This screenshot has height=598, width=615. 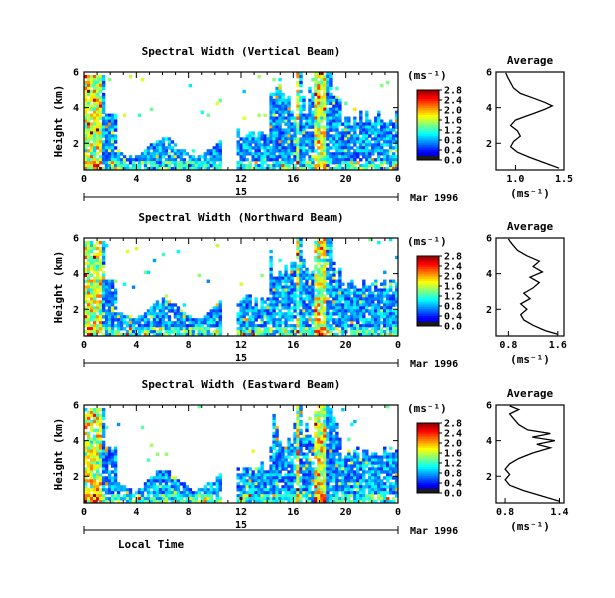 What do you see at coordinates (58, 121) in the screenshot?
I see `y-axis-label: Height (km)` at bounding box center [58, 121].